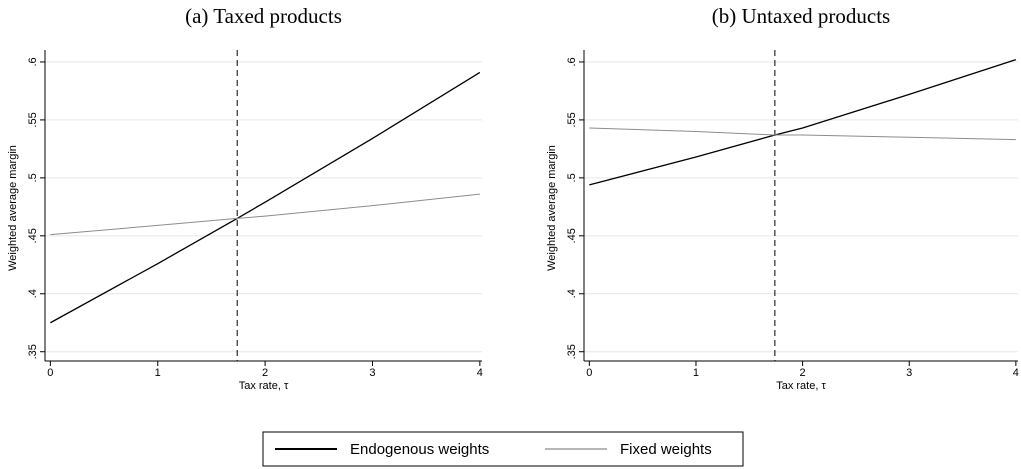  What do you see at coordinates (263, 16) in the screenshot?
I see `panel-title: (a) Taxed products` at bounding box center [263, 16].